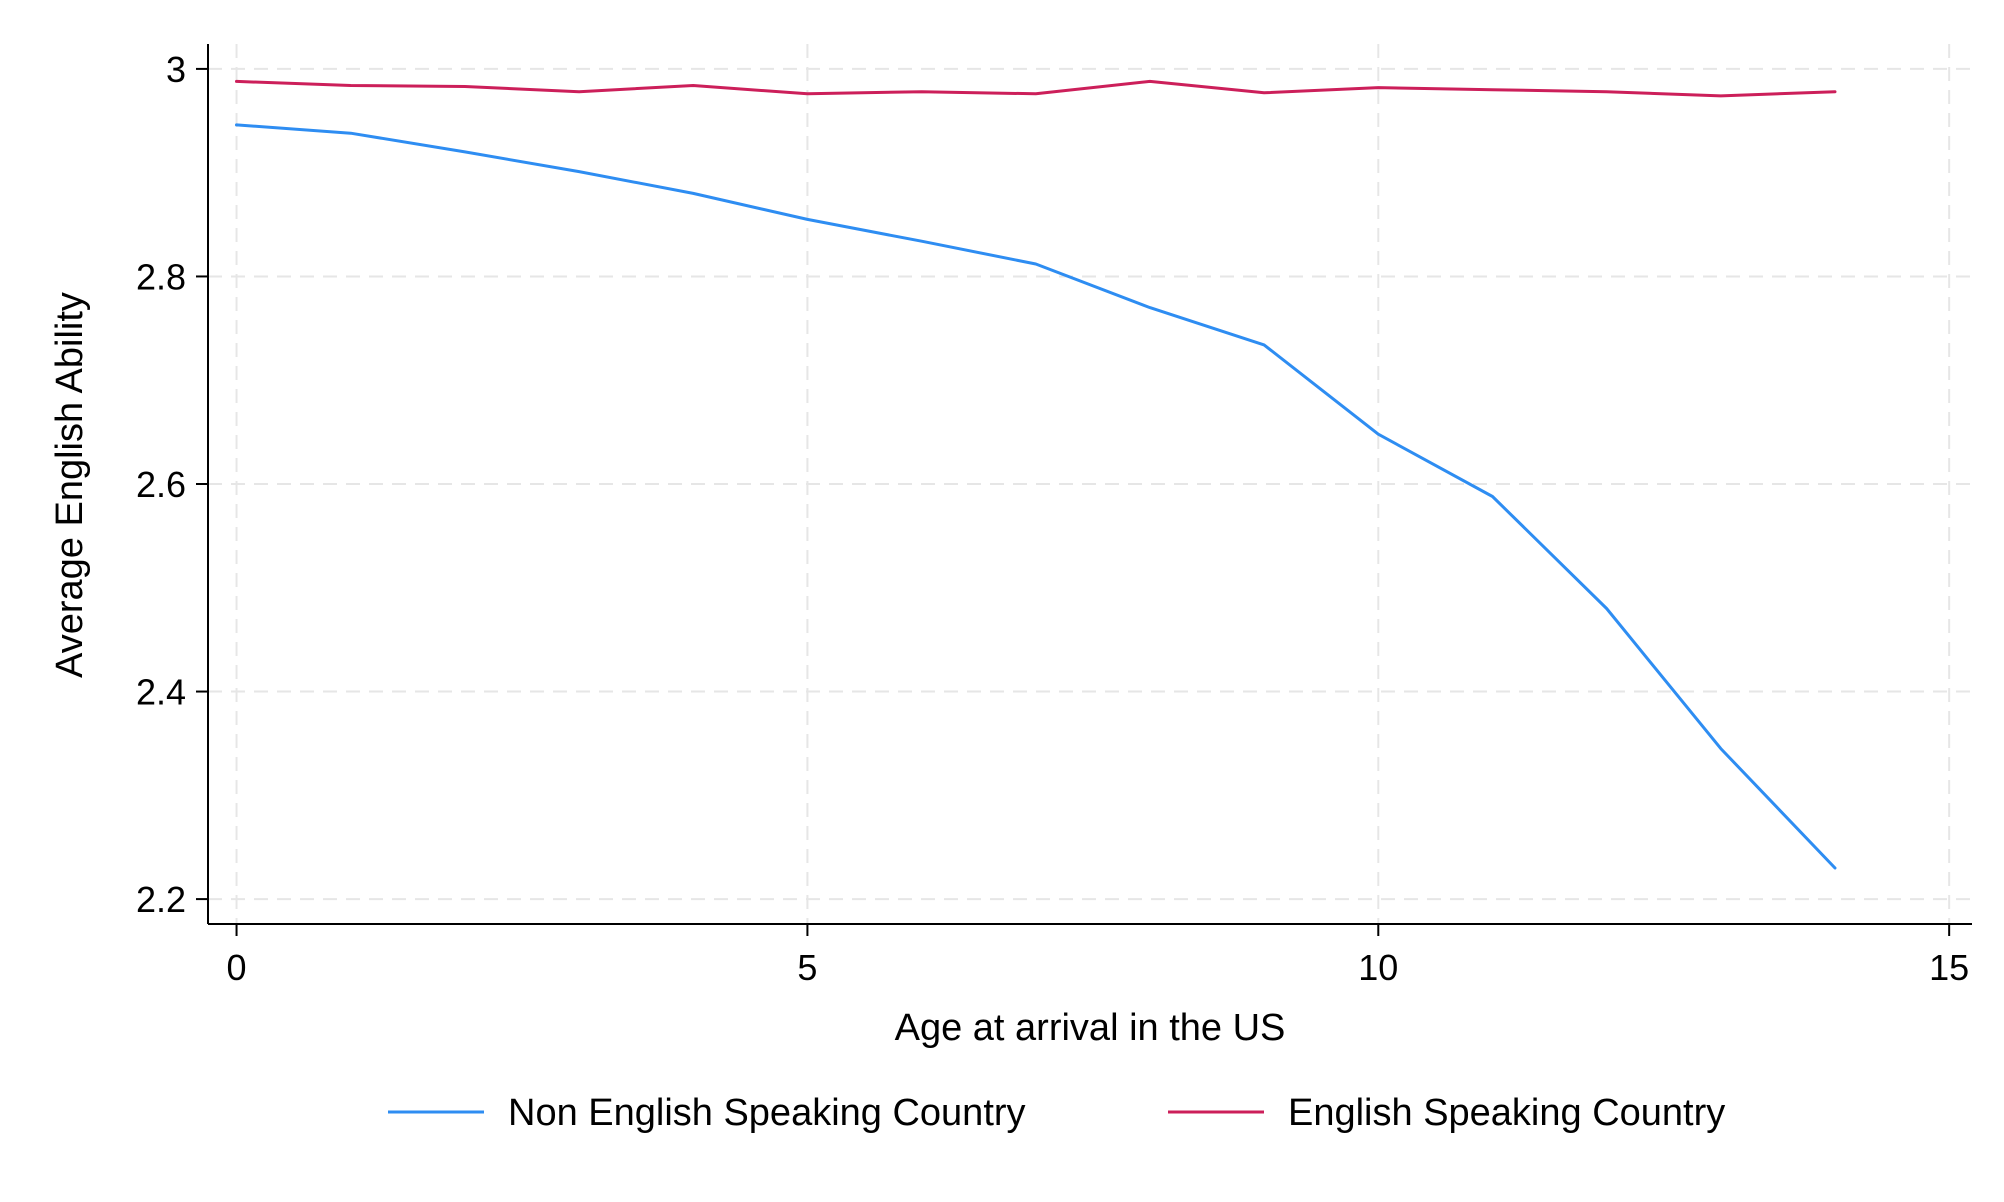 This screenshot has width=2004, height=1202. Describe the element at coordinates (1098, 956) in the screenshot. I see `x-axis-ticks: 0 5 10 15` at that location.